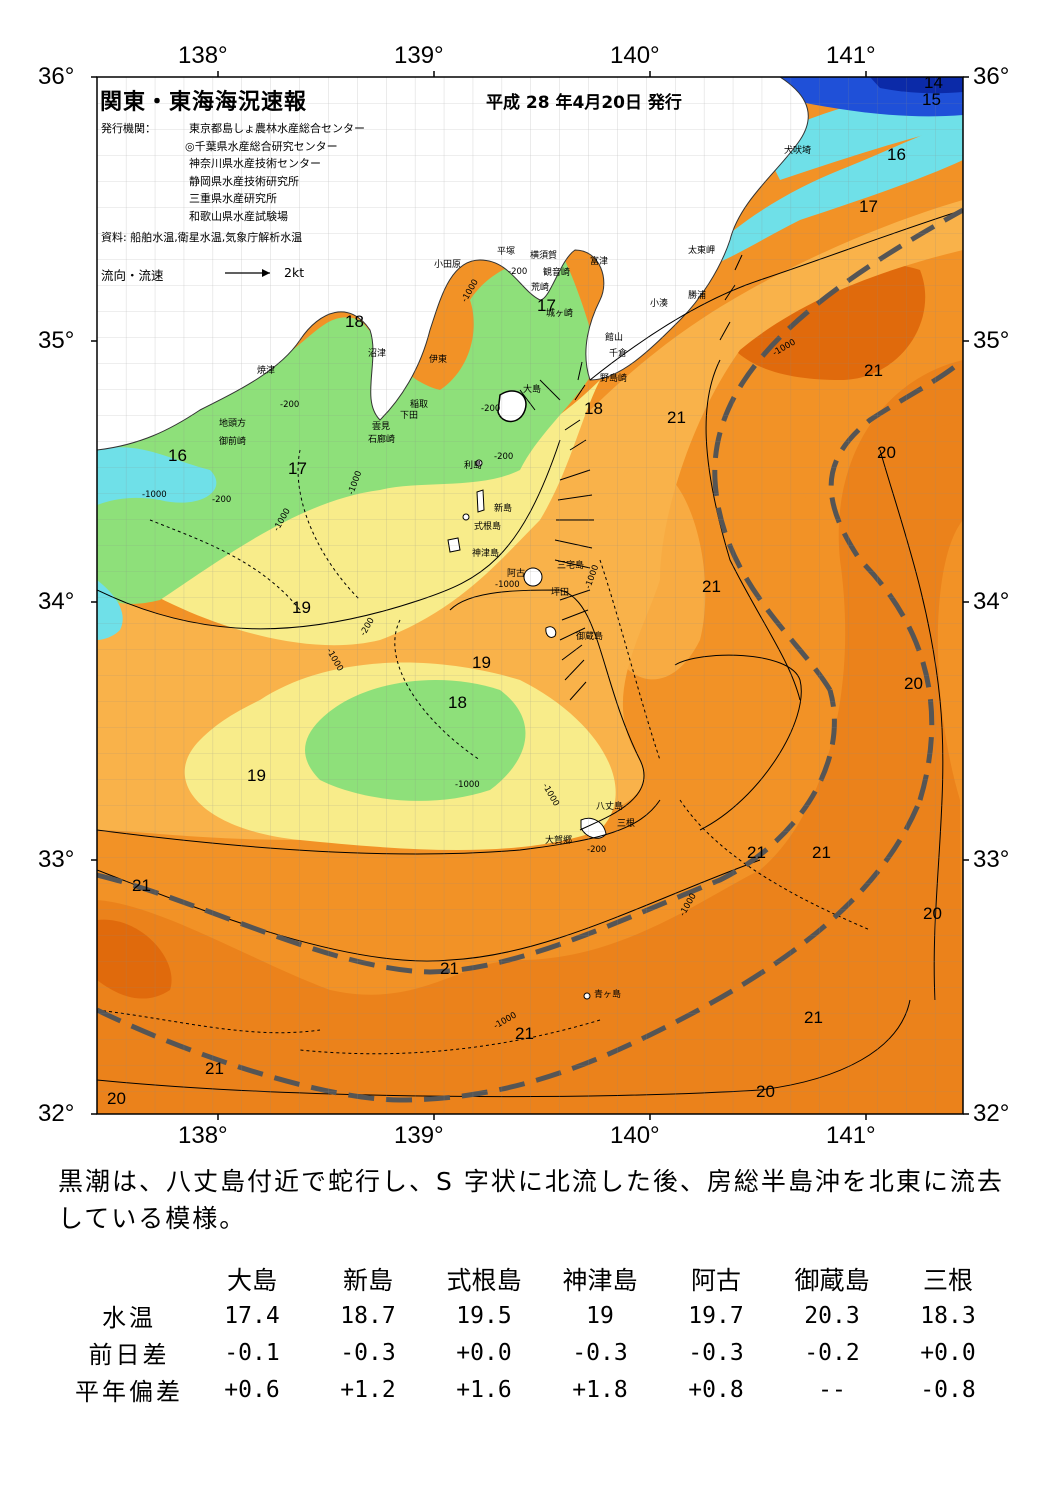  I want to click on lat-right-35: 35°, so click(991, 340).